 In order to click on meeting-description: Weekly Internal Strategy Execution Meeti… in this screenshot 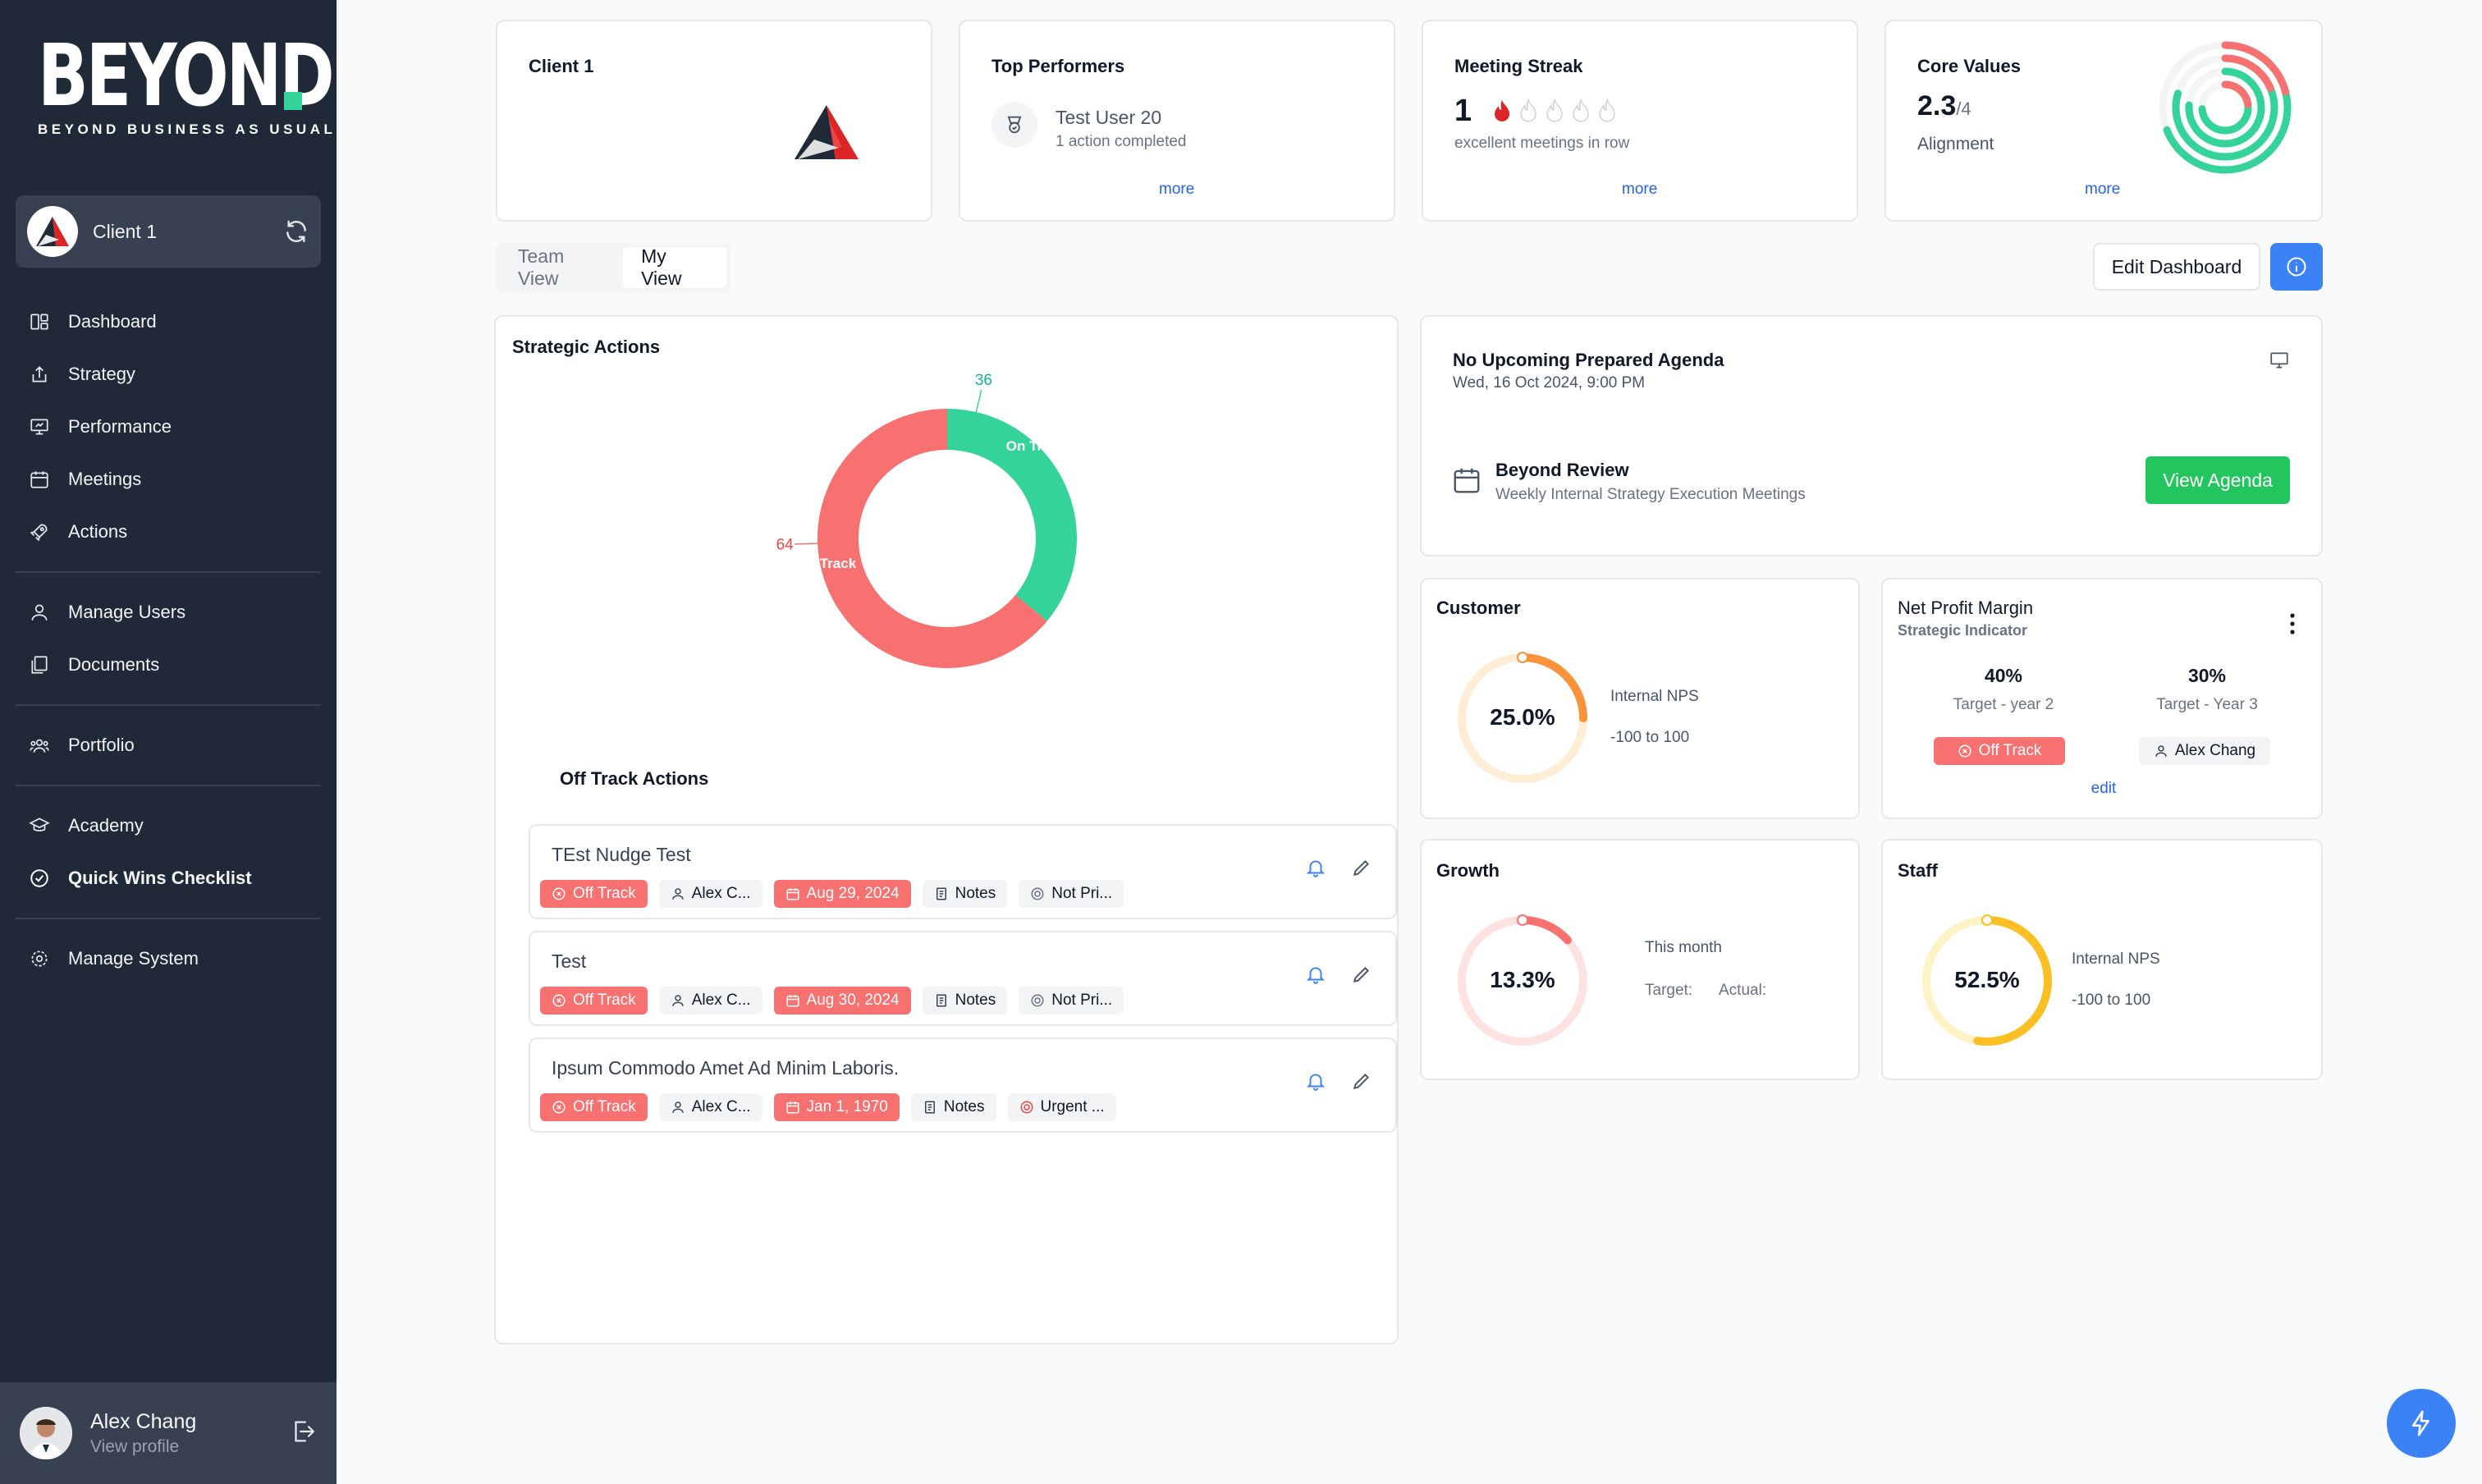, I will do `click(1650, 494)`.